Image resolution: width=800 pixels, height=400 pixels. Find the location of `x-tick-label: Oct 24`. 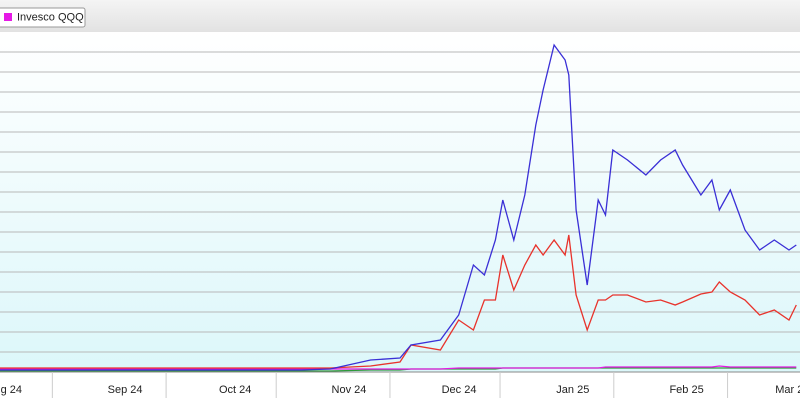

x-tick-label: Oct 24 is located at coordinates (235, 390).